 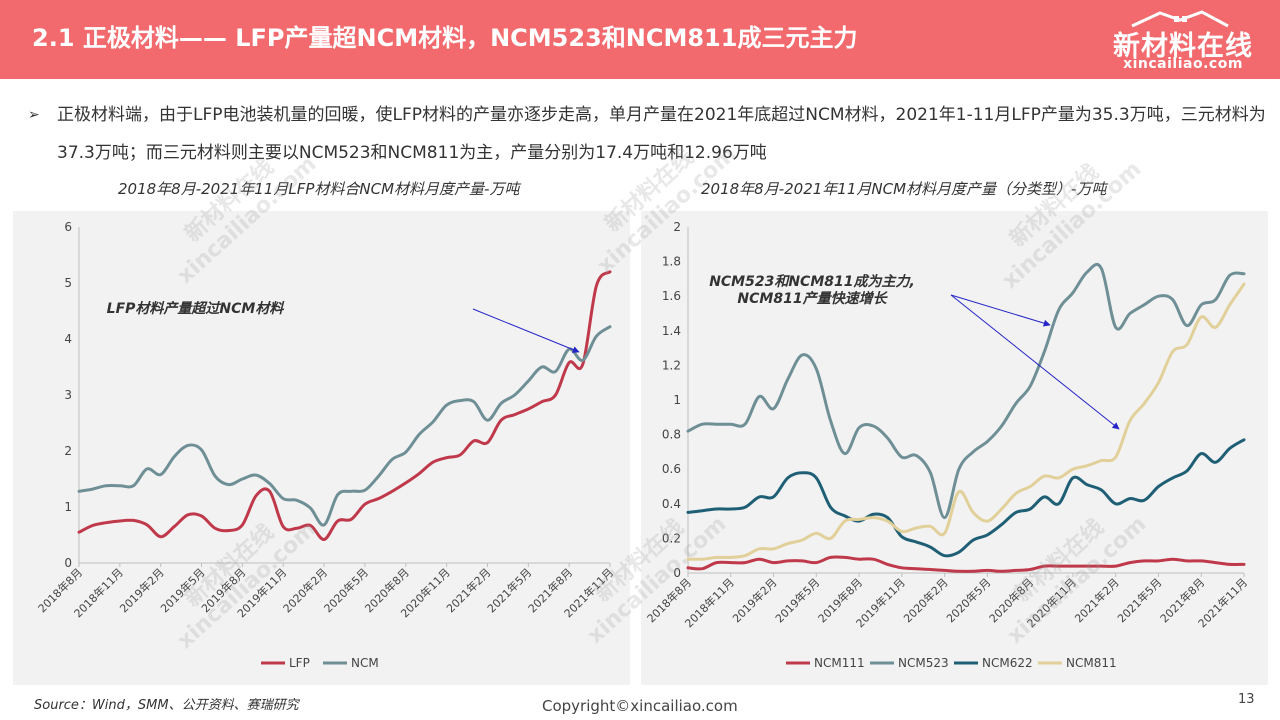 I want to click on chart1-y-tick-label: 4, so click(x=68, y=339).